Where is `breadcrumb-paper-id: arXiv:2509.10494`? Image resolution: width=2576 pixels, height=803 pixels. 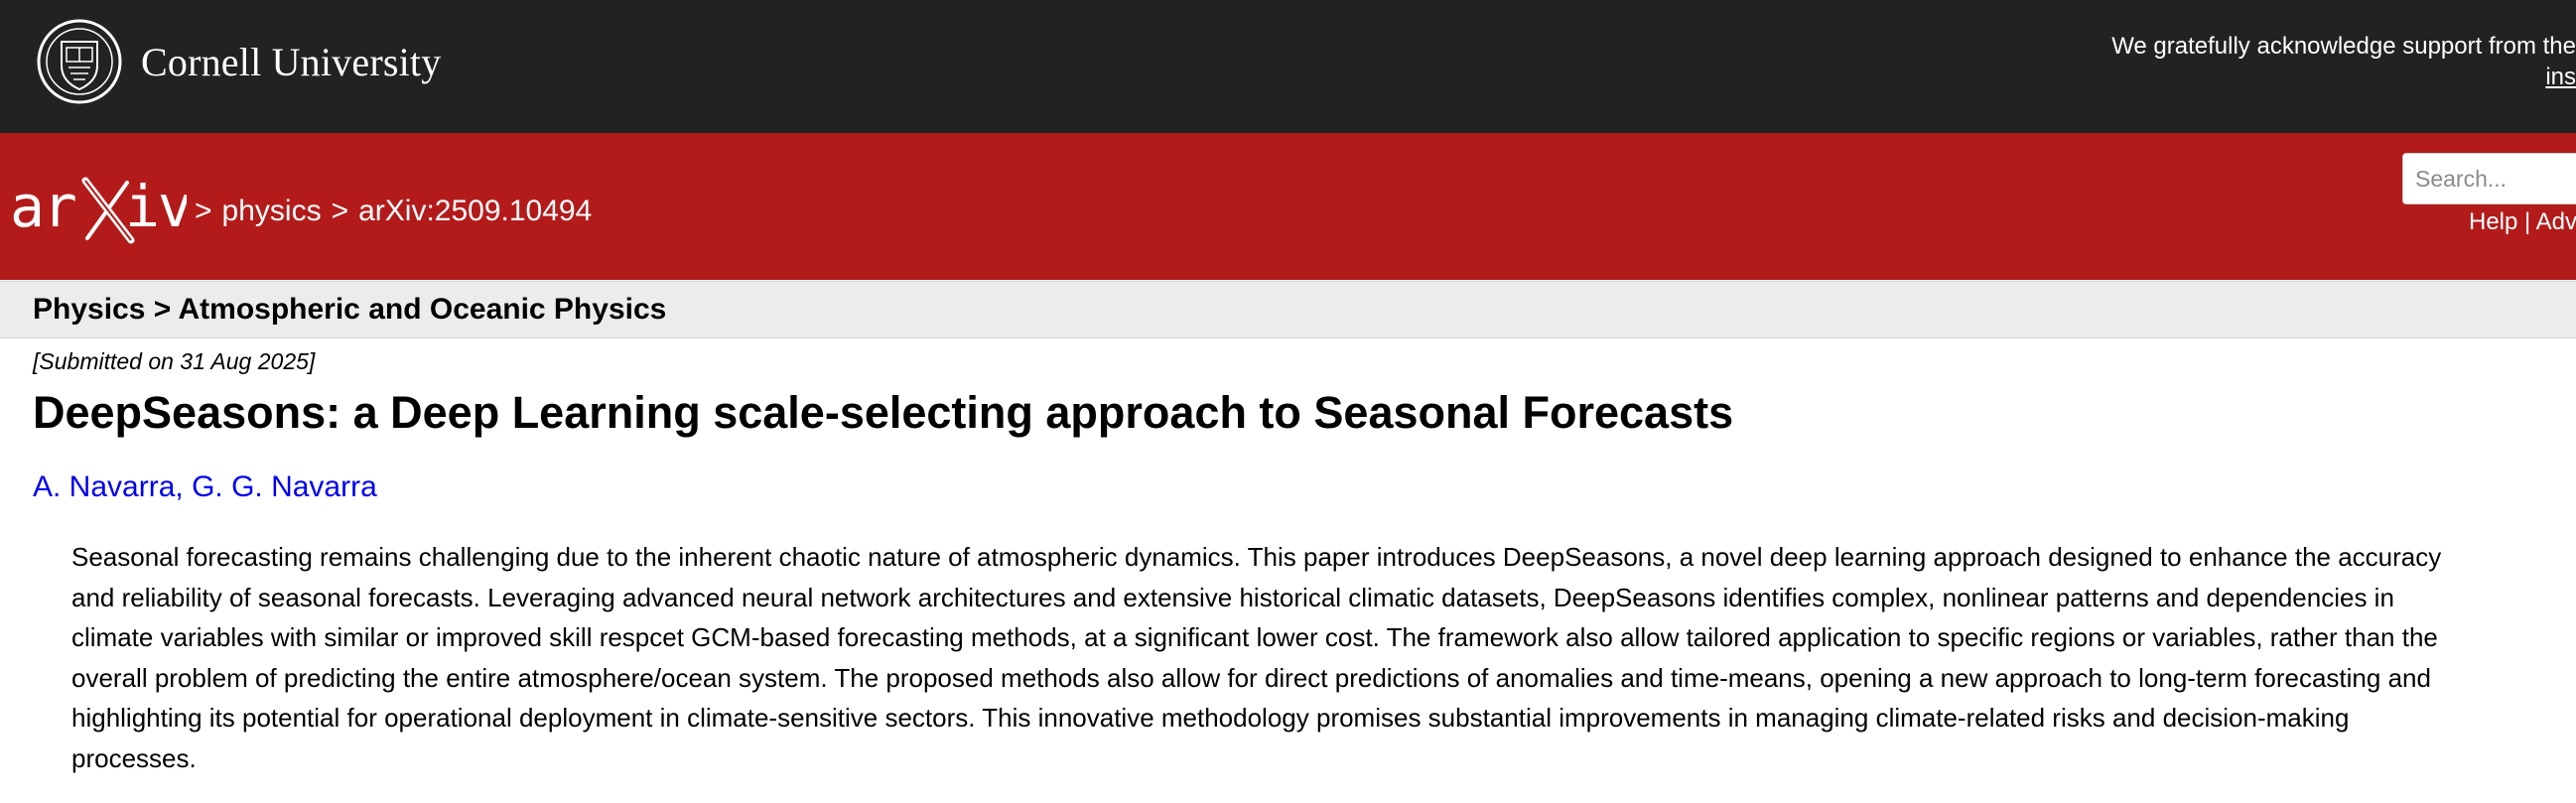 breadcrumb-paper-id: arXiv:2509.10494 is located at coordinates (475, 211).